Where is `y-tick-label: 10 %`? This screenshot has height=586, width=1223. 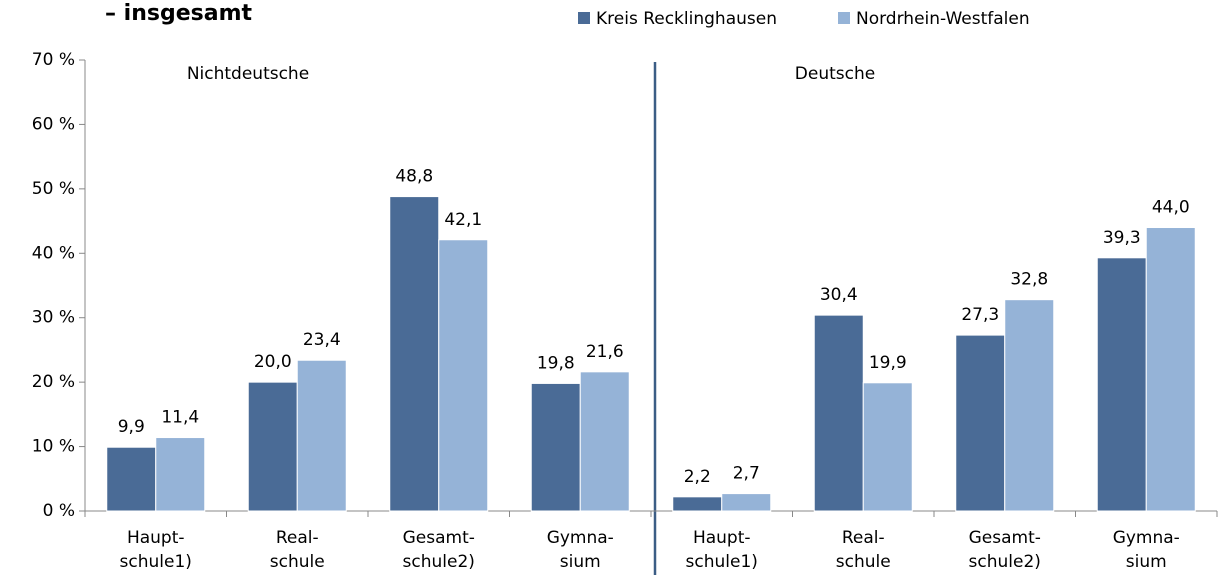 y-tick-label: 10 % is located at coordinates (53, 447).